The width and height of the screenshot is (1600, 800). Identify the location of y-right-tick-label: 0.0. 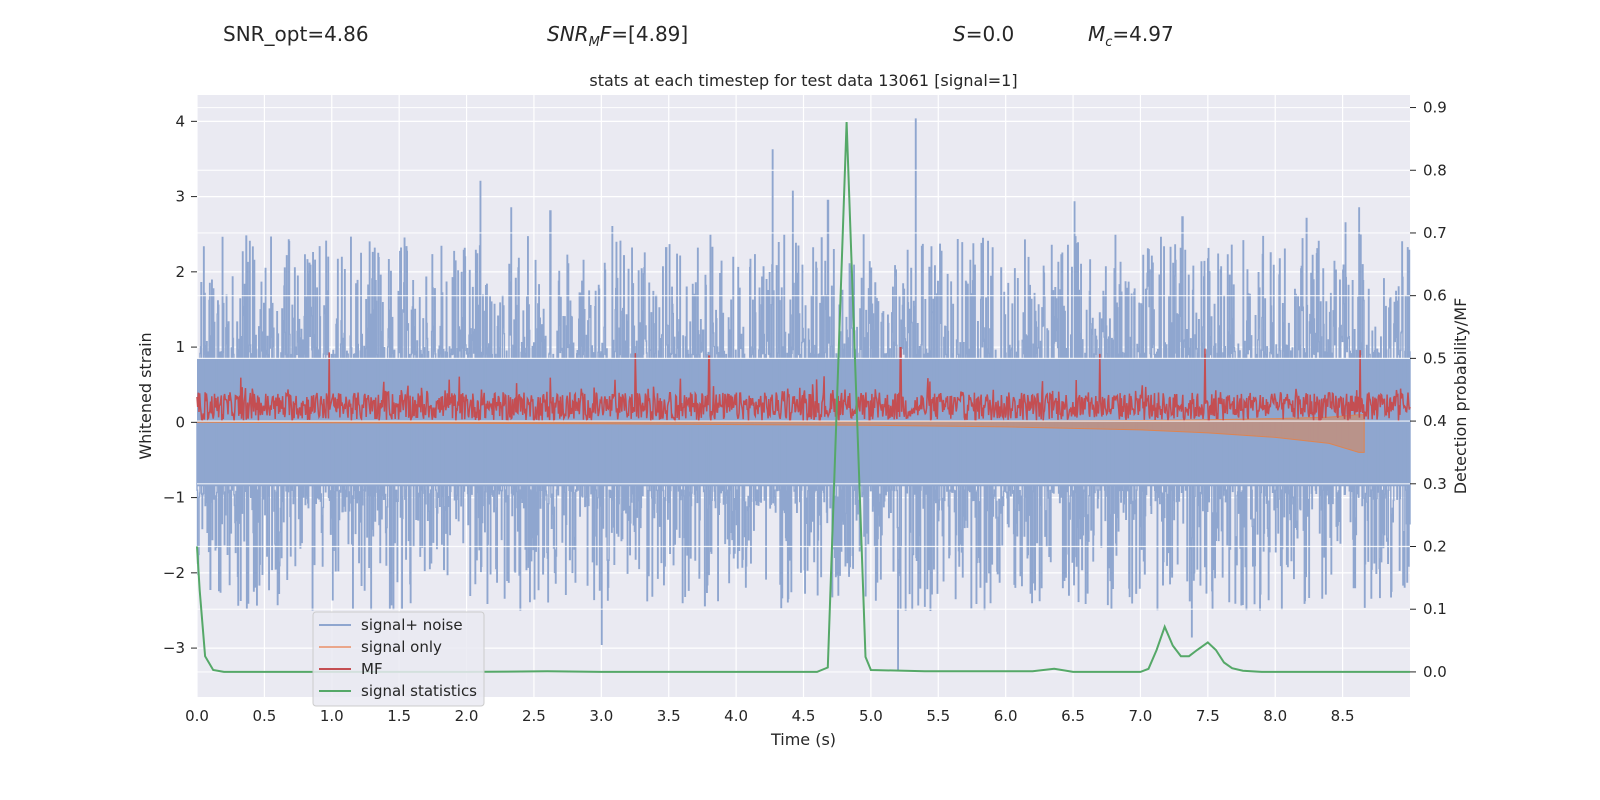
(1435, 672).